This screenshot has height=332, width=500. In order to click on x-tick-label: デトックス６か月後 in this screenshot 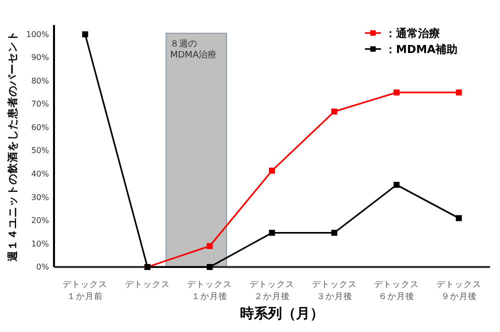, I will do `click(397, 291)`.